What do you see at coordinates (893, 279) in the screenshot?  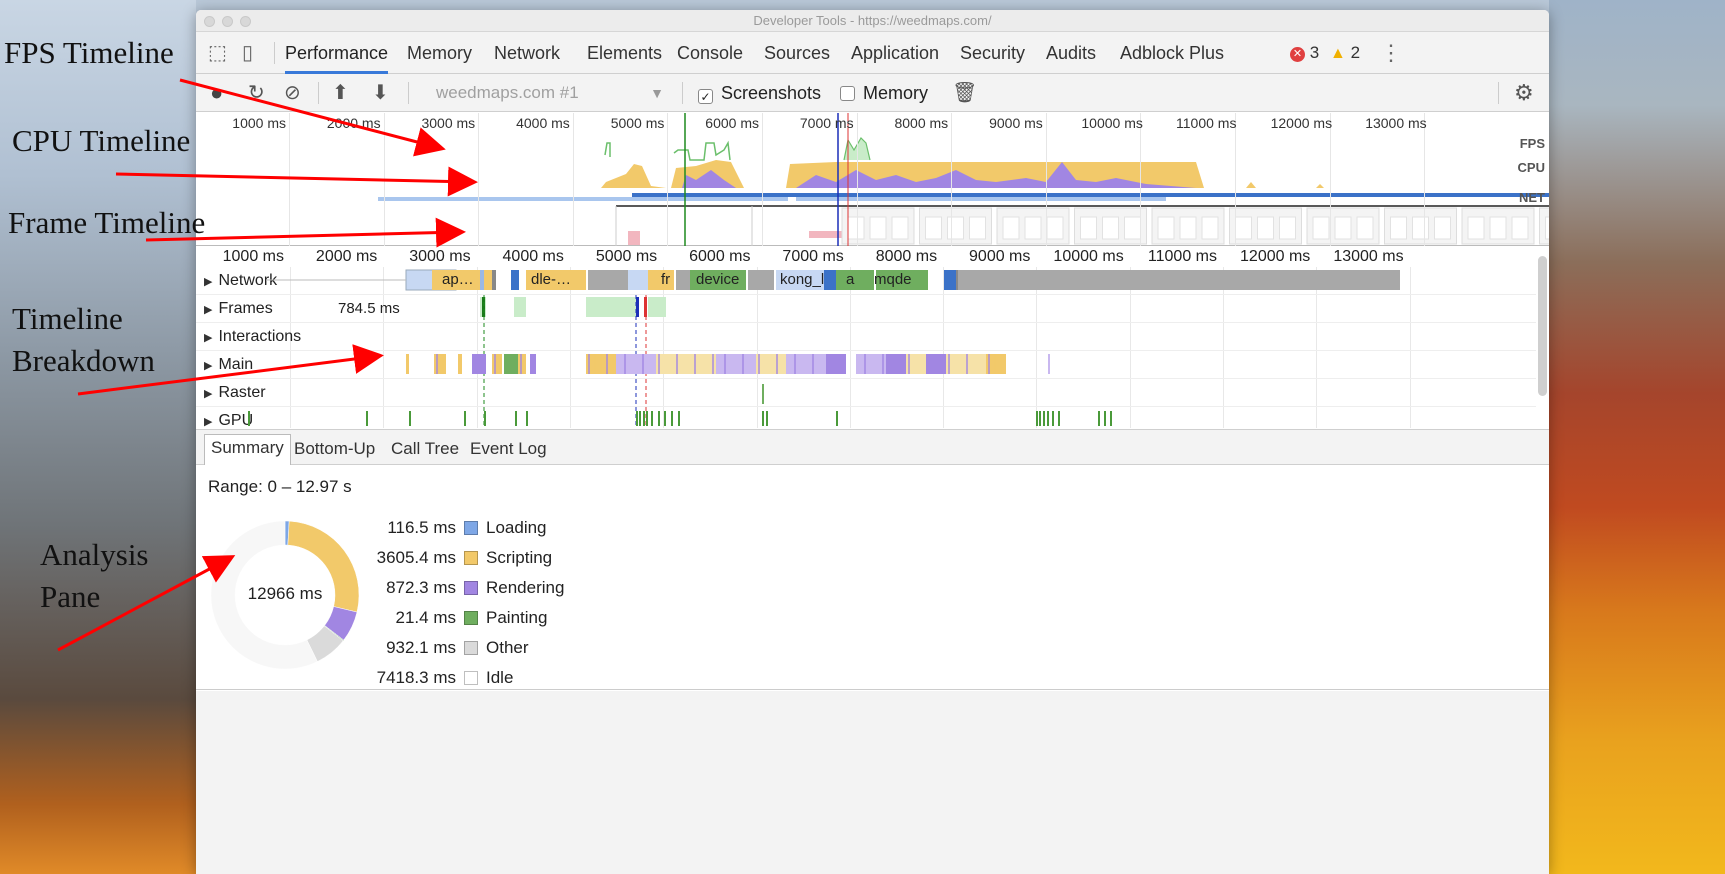 I see `network-request-label: mqde` at bounding box center [893, 279].